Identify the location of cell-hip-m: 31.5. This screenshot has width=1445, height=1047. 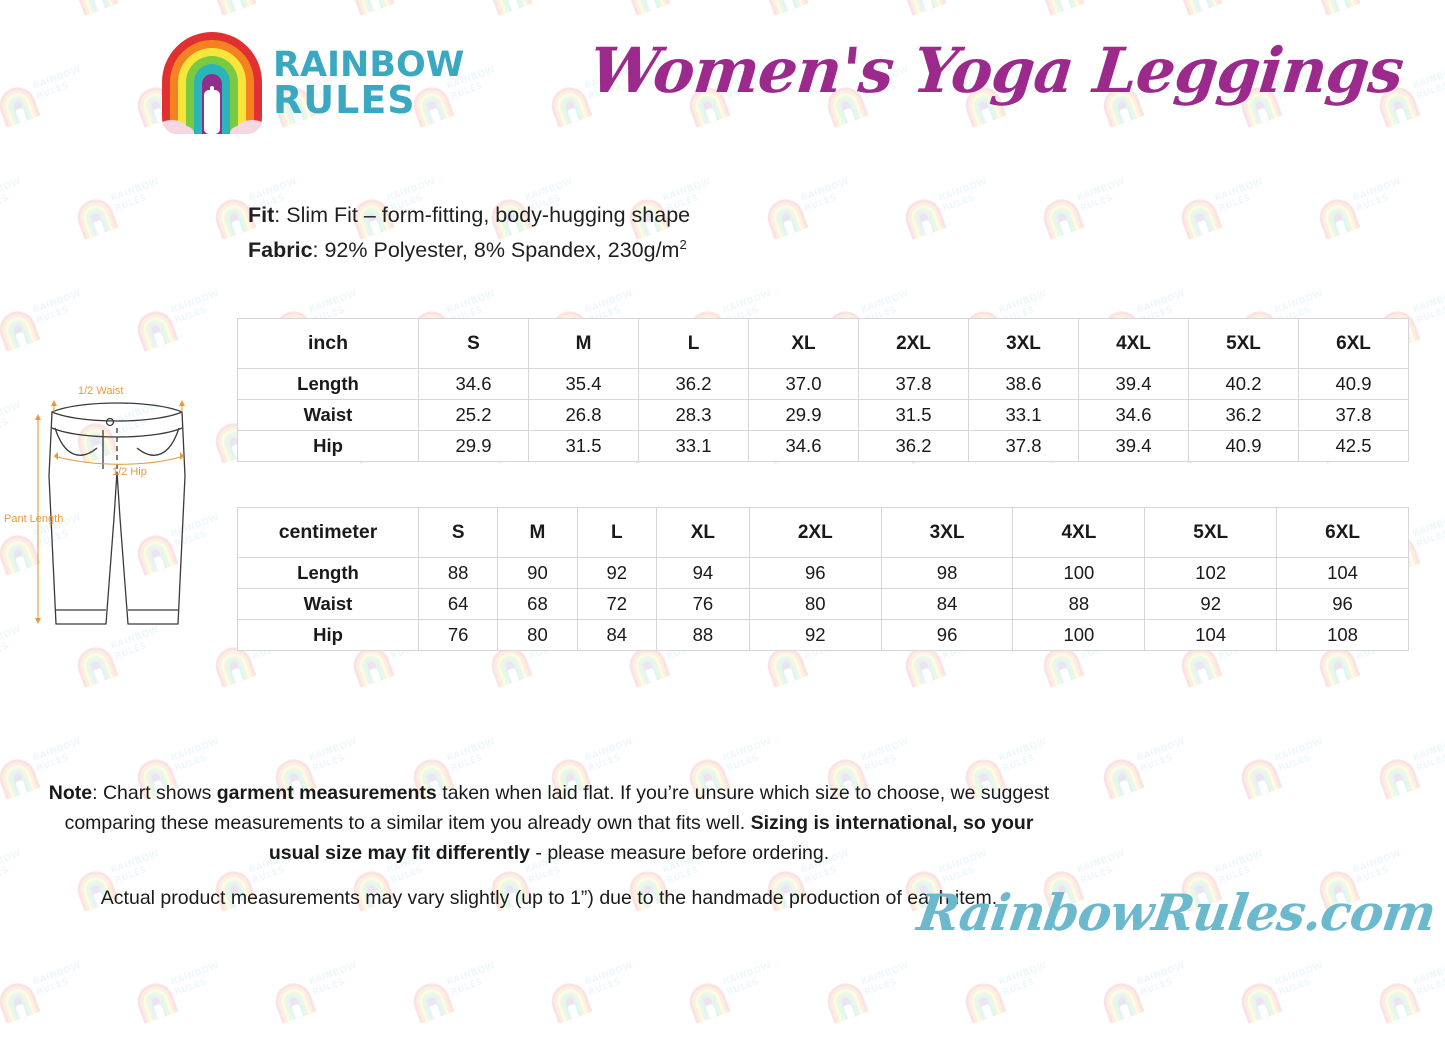
(583, 446).